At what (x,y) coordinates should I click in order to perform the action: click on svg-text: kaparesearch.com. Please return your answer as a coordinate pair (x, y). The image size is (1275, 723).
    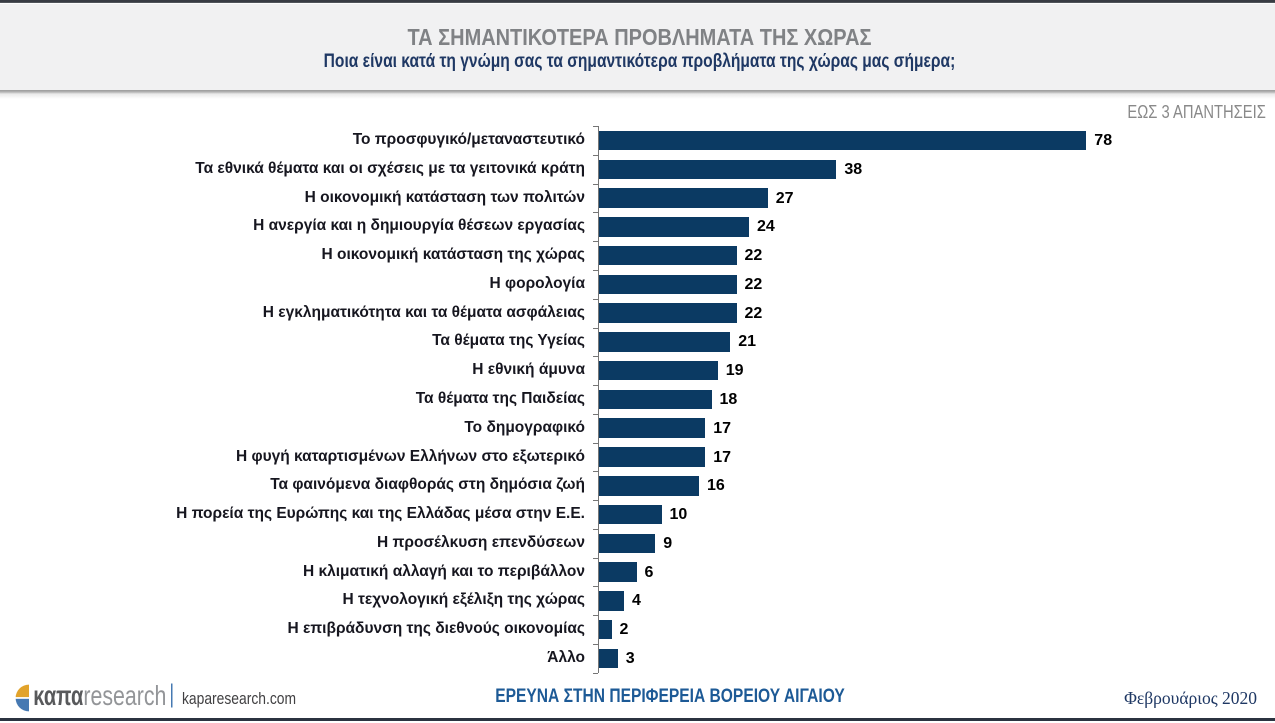
    Looking at the image, I should click on (239, 698).